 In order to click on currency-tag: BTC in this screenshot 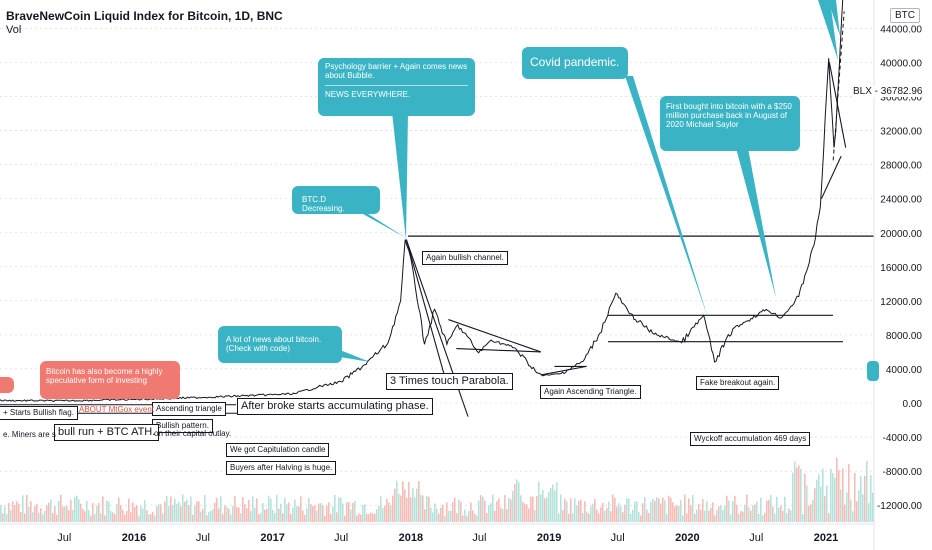, I will do `click(905, 15)`.